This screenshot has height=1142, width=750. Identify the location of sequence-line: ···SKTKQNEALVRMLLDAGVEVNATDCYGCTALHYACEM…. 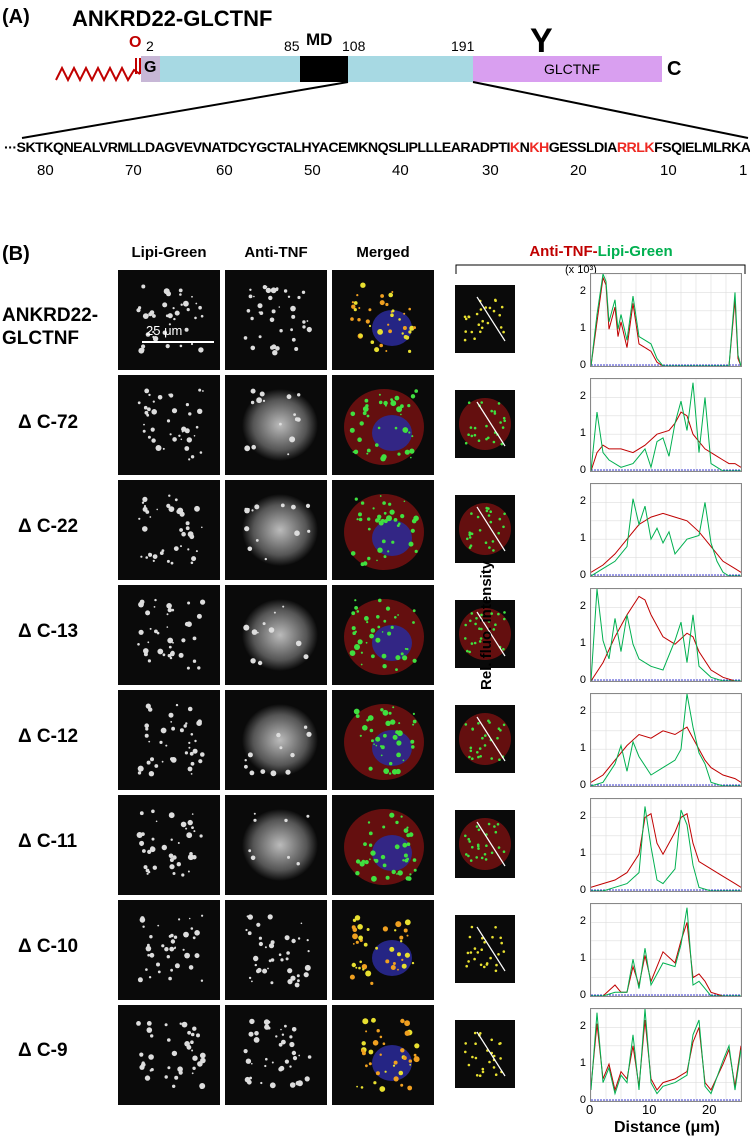
(377, 148).